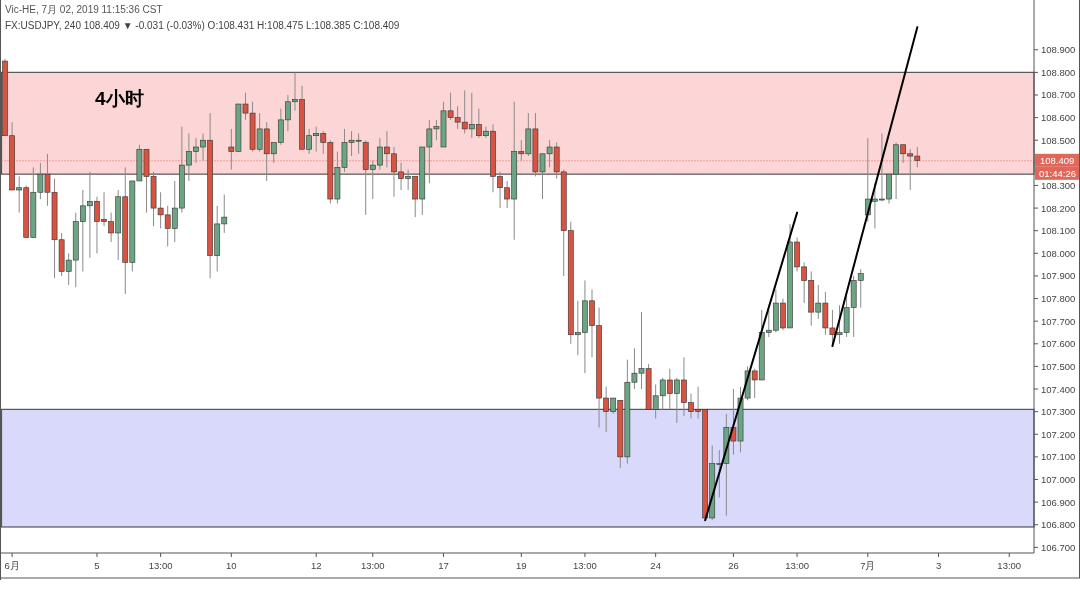  I want to click on y-tick-label: 108.700, so click(1058, 95).